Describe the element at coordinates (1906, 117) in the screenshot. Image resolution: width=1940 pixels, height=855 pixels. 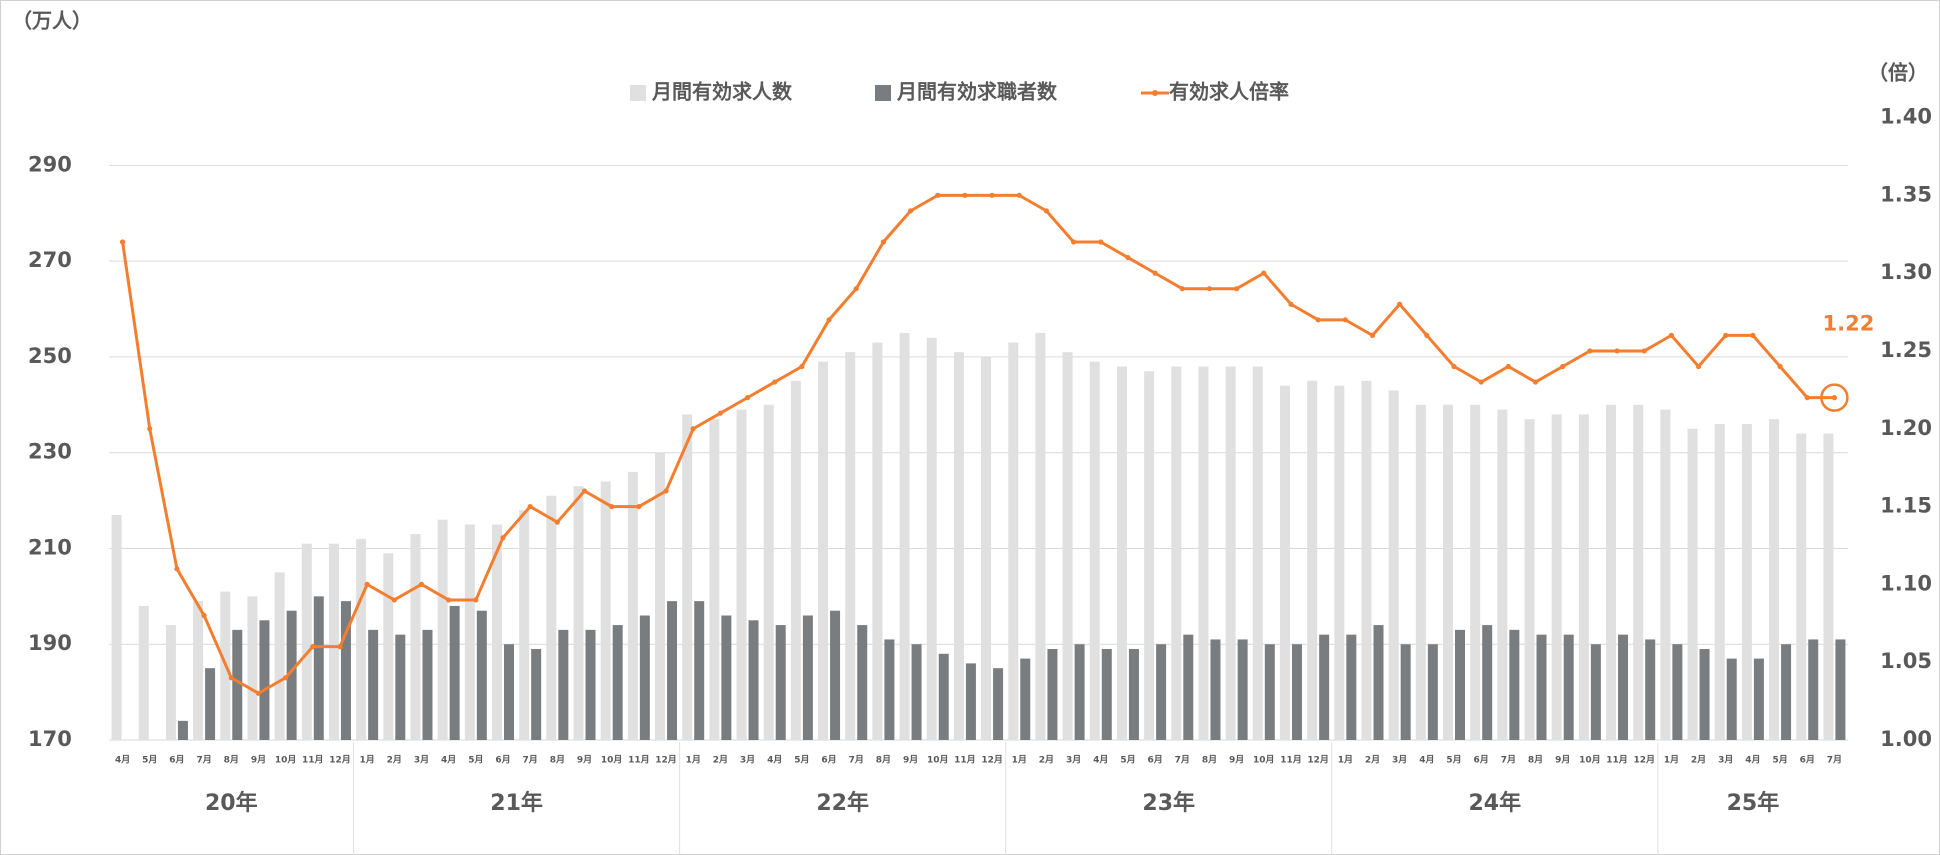
I see `y2-tick-label: 1.40` at that location.